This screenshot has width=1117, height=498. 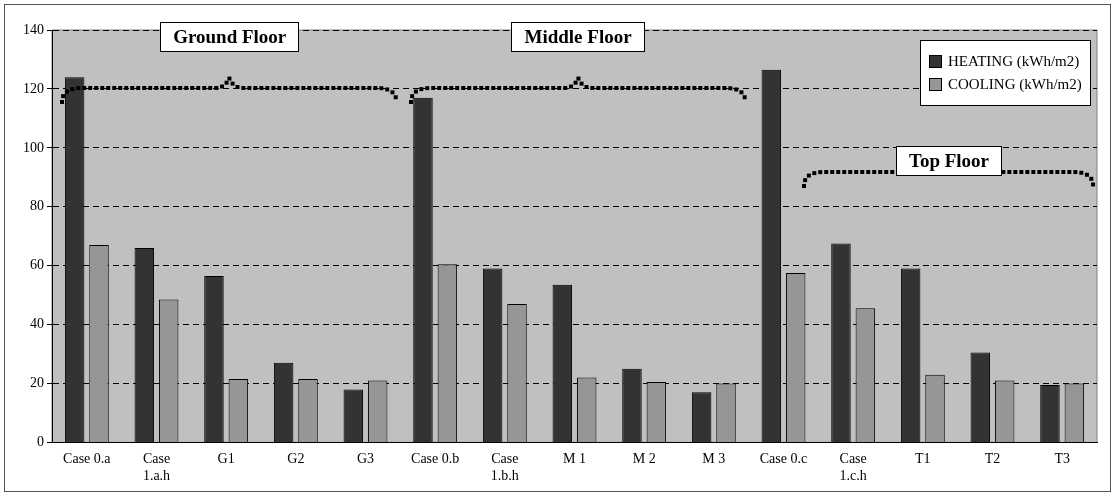 What do you see at coordinates (37, 265) in the screenshot?
I see `y-tick-label: 60` at bounding box center [37, 265].